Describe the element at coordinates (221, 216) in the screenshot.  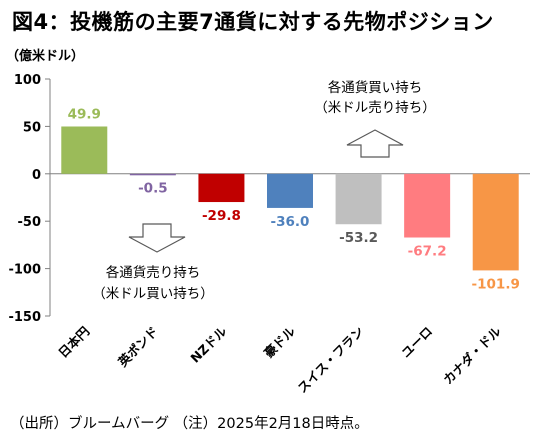
I see `data-label: -29.8` at that location.